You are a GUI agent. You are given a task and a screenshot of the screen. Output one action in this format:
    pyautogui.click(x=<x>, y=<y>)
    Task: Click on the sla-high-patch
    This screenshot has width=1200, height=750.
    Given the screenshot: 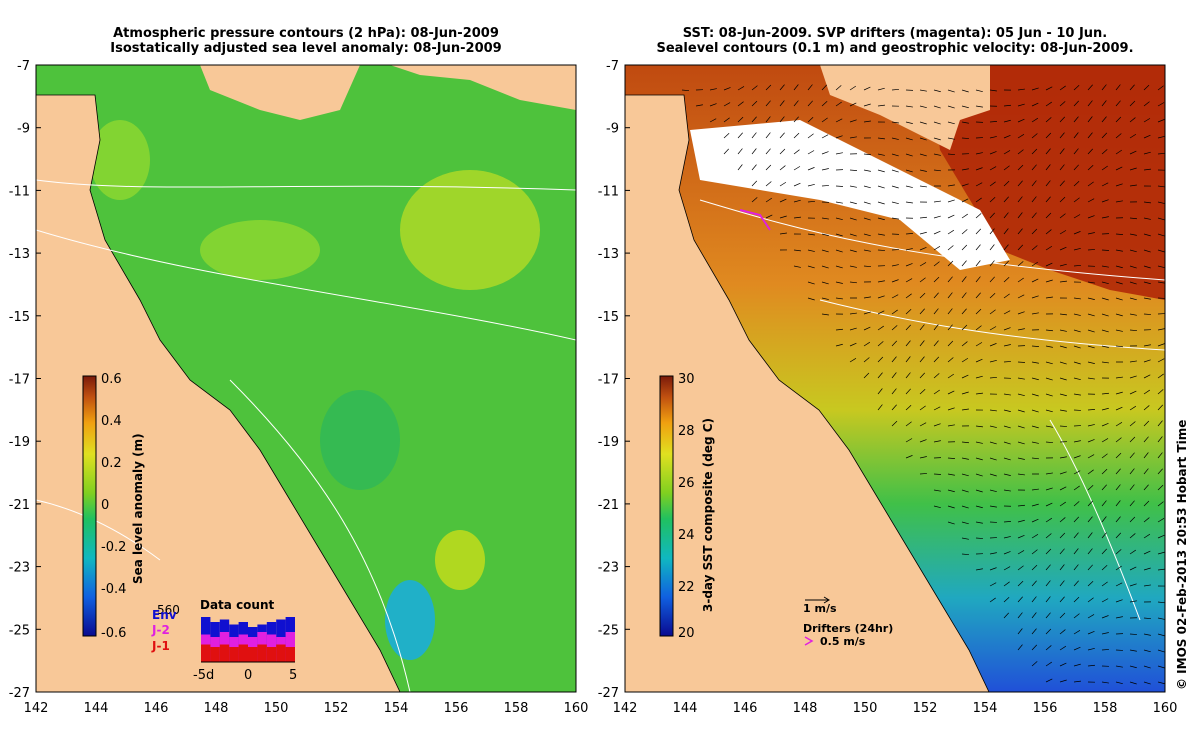 What is the action you would take?
    pyautogui.click(x=260, y=250)
    